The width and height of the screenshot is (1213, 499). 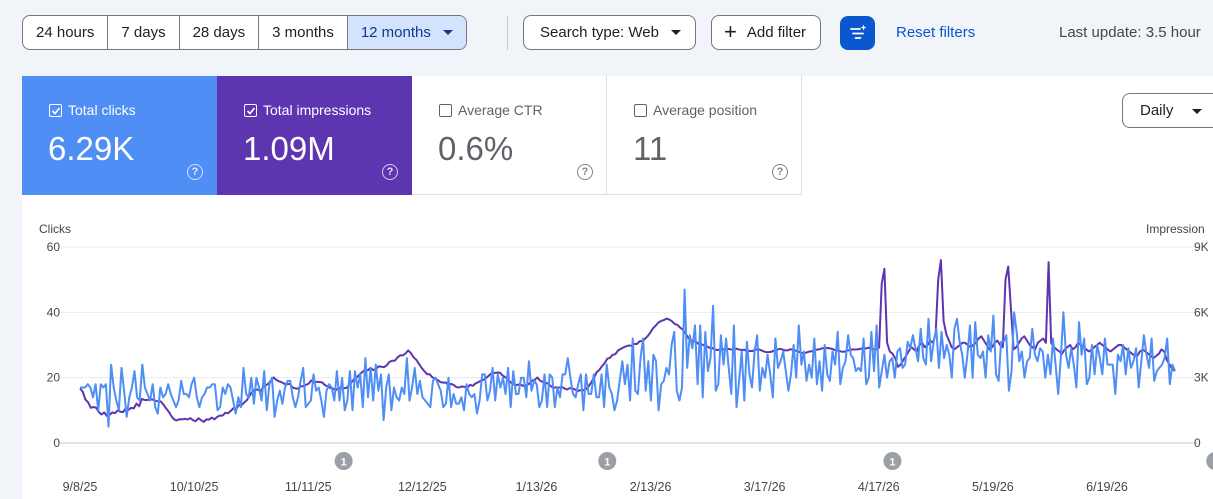 I want to click on right-tick-label: 6K, so click(x=1201, y=312).